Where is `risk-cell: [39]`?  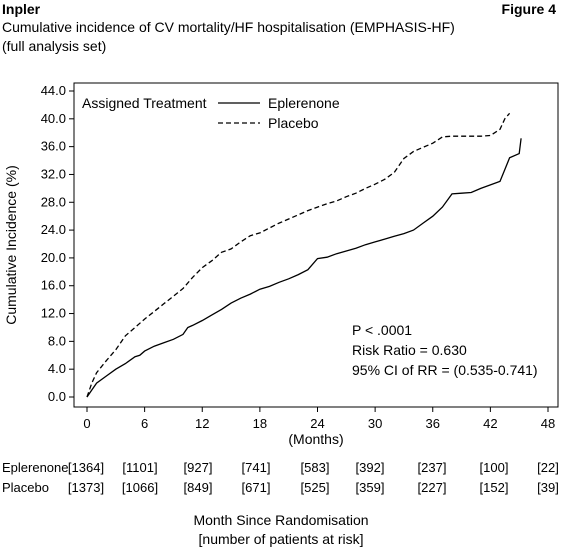
risk-cell: [39] is located at coordinates (548, 487).